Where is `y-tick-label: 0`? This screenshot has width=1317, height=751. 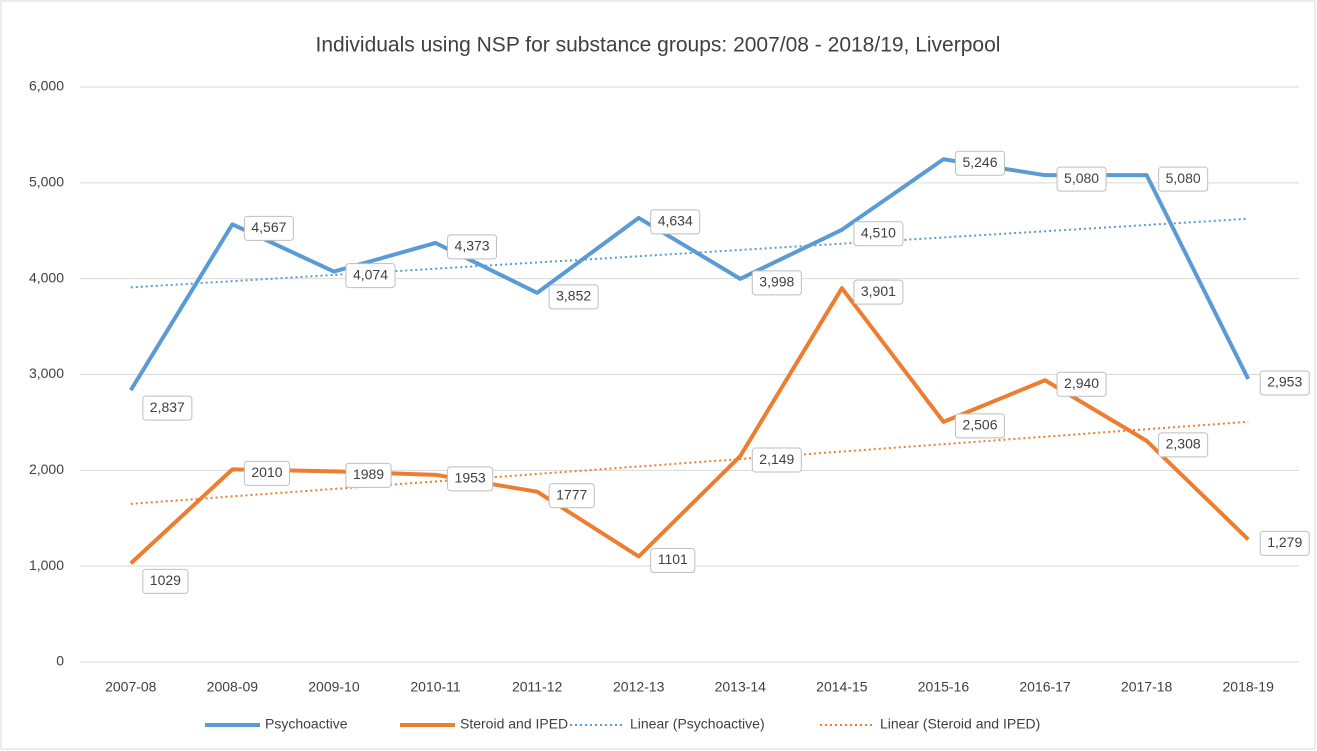
y-tick-label: 0 is located at coordinates (60, 661).